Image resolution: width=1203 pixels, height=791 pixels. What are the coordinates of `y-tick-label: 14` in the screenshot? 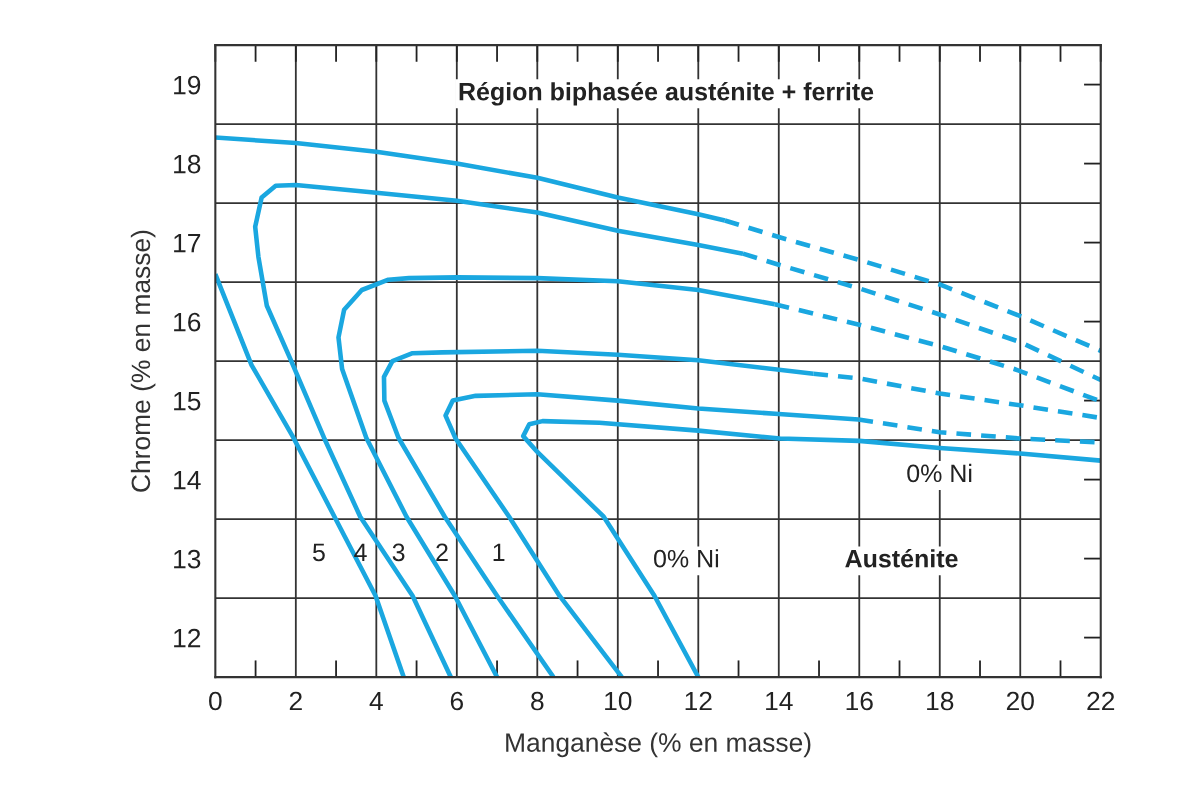 It's located at (187, 480).